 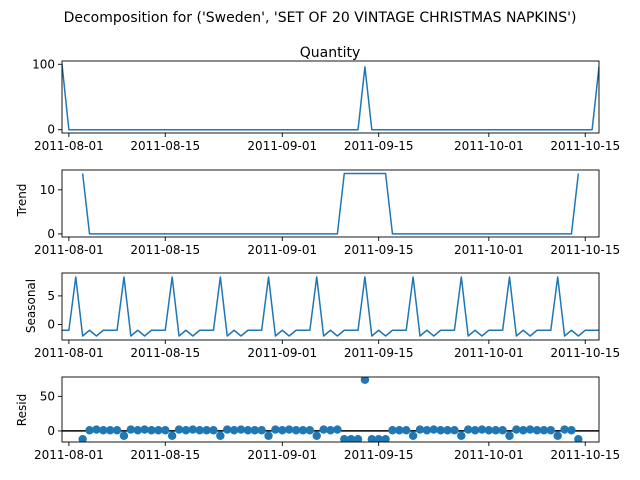 What do you see at coordinates (47, 396) in the screenshot?
I see `y-tick-label: 50` at bounding box center [47, 396].